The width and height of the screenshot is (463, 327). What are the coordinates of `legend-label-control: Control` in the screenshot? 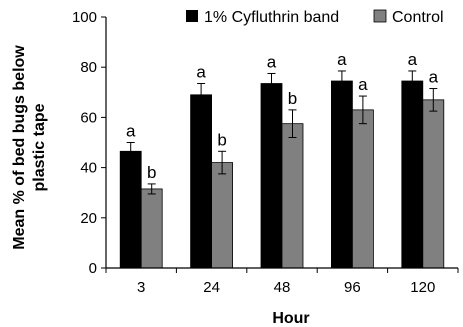 It's located at (418, 17).